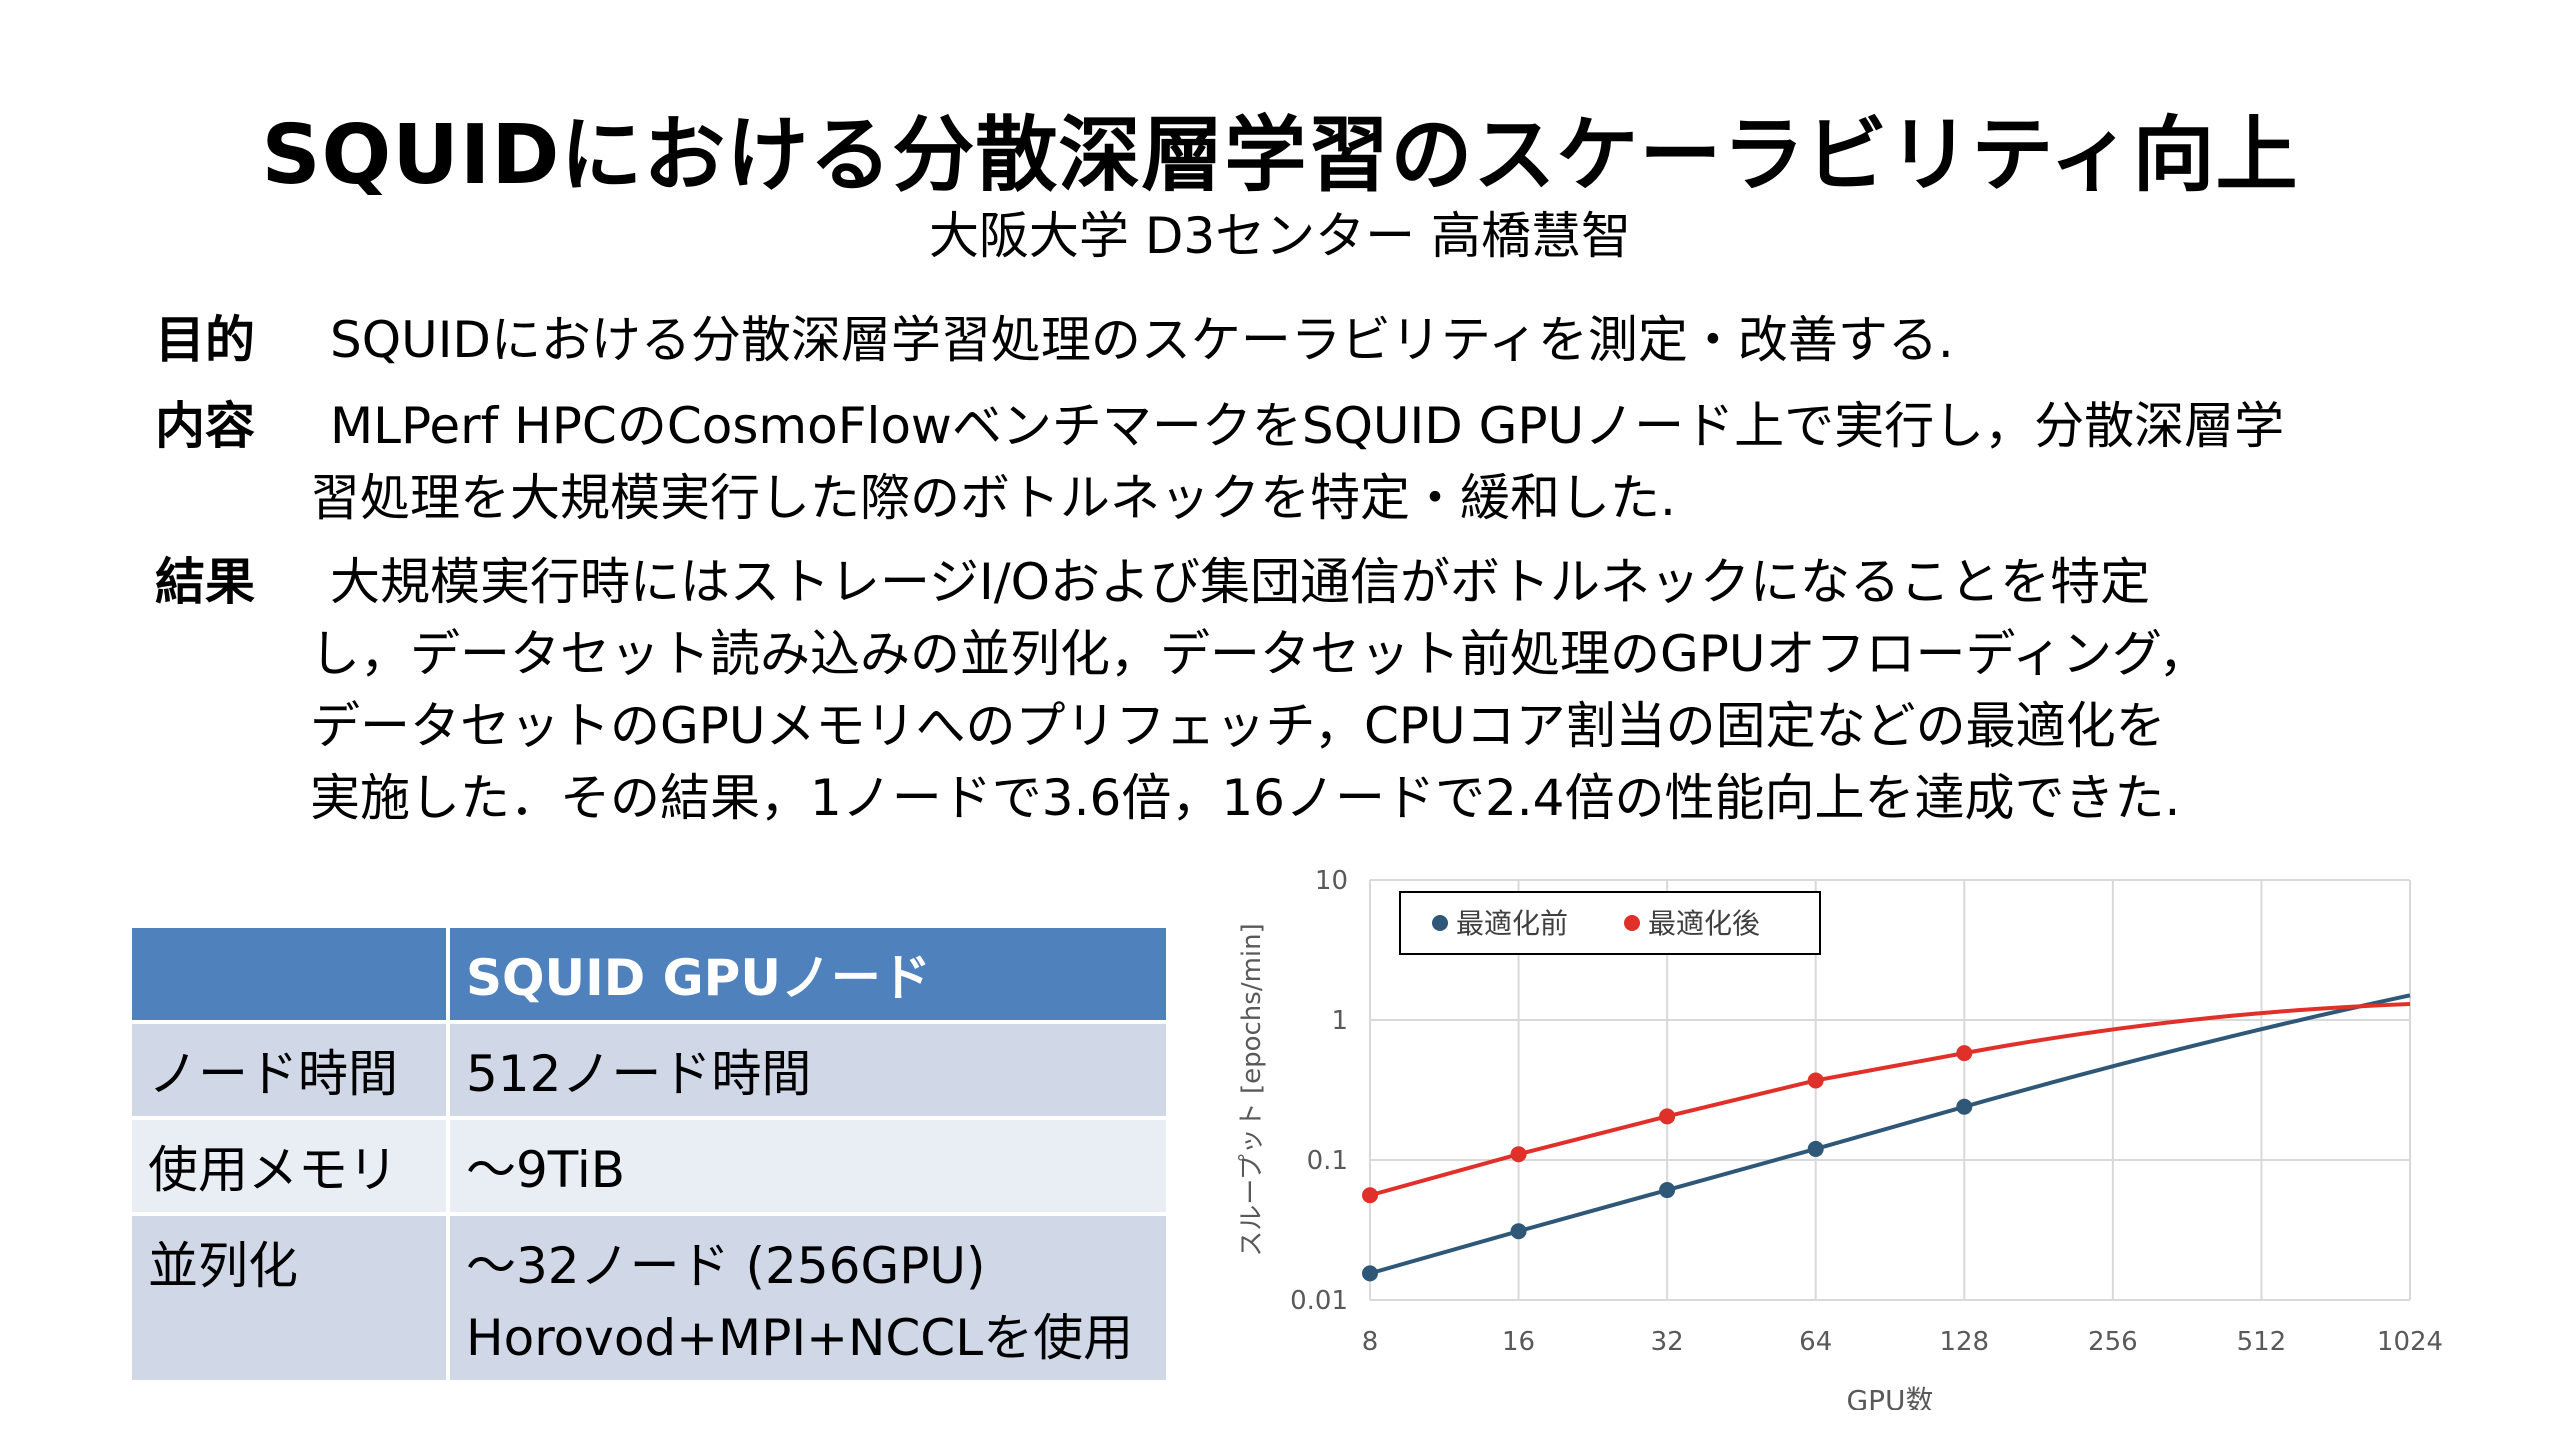 This screenshot has width=2560, height=1440. Describe the element at coordinates (1370, 1342) in the screenshot. I see `x-tick-label: 8` at that location.